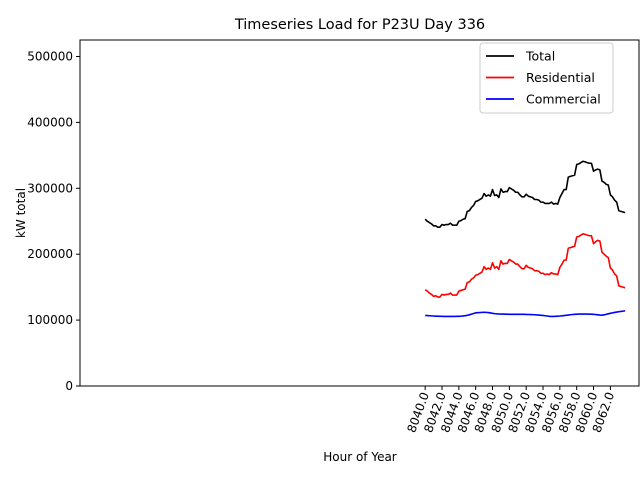  Describe the element at coordinates (525, 265) in the screenshot. I see `series-line-residential` at that location.